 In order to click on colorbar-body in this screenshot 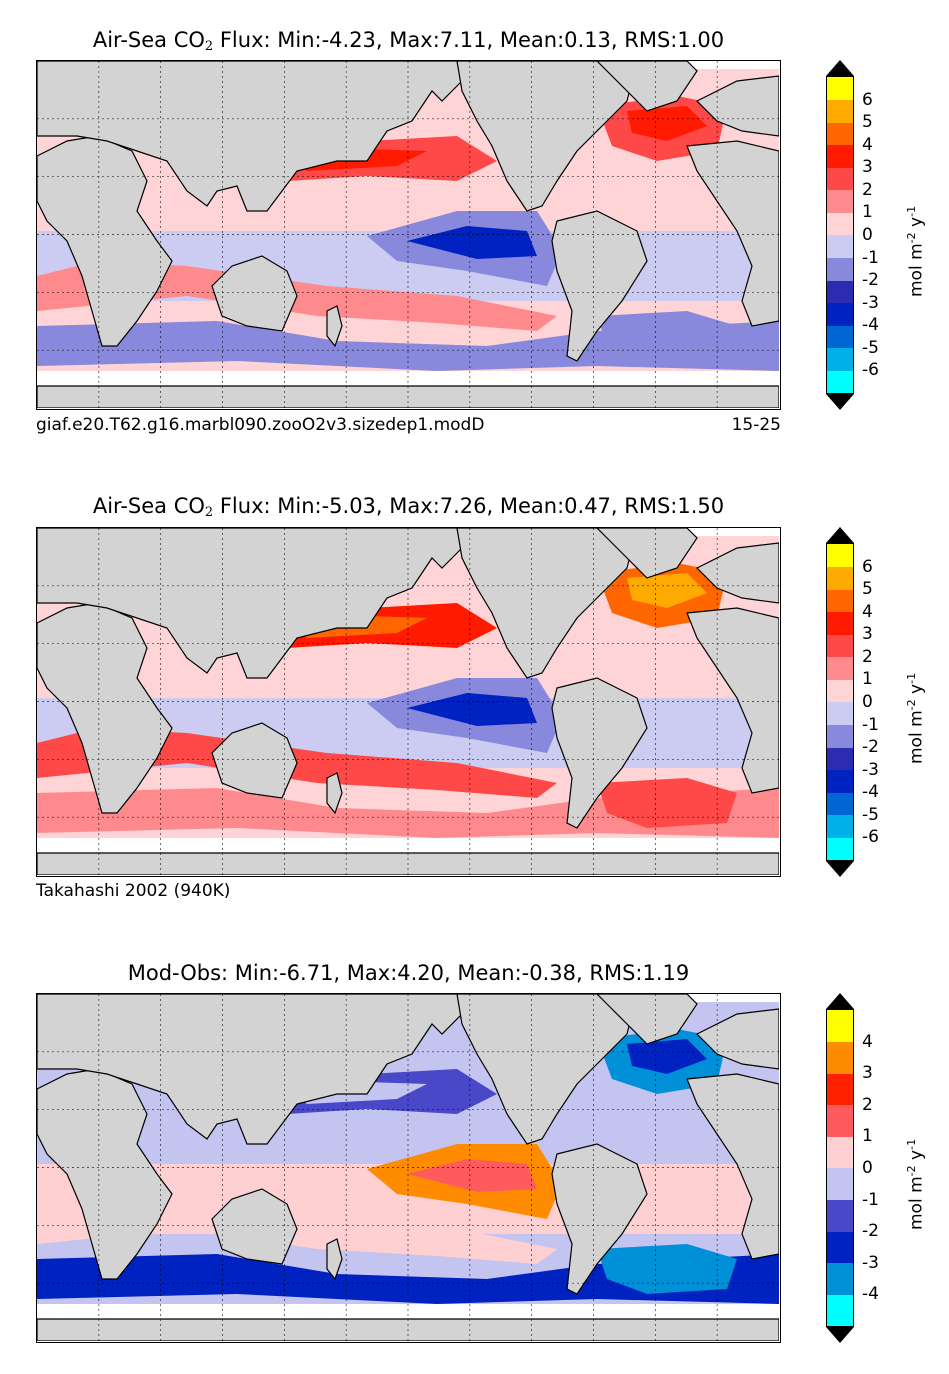, I will do `click(840, 1168)`.